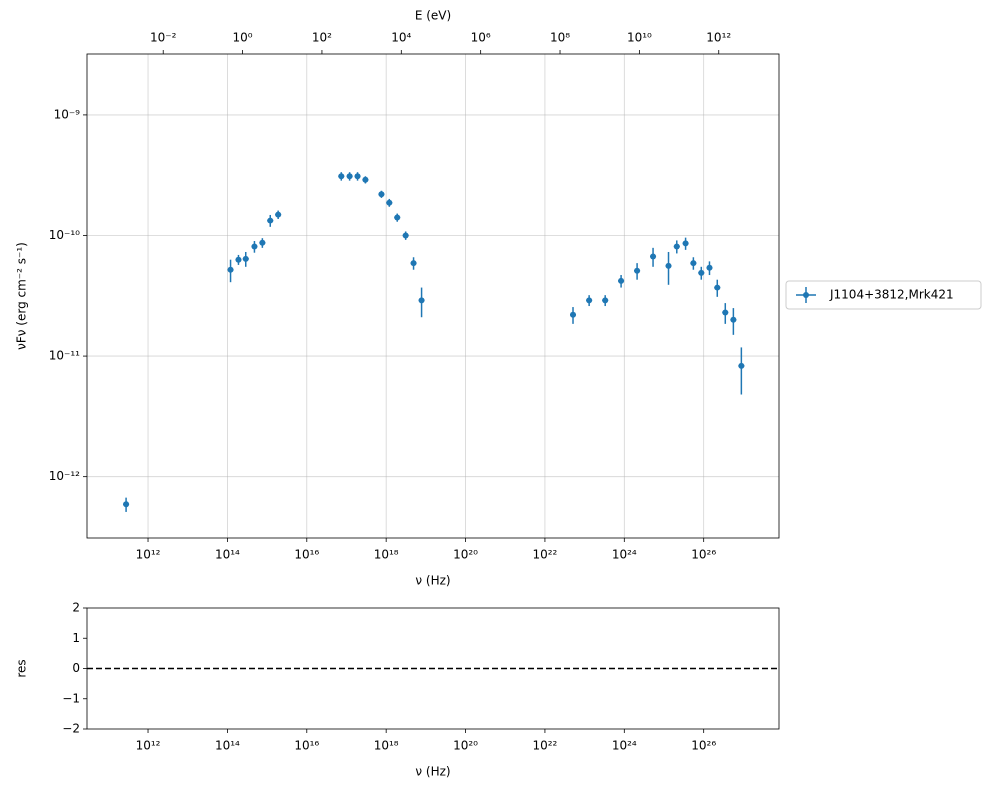  I want to click on y-tick-label: 2, so click(76, 608).